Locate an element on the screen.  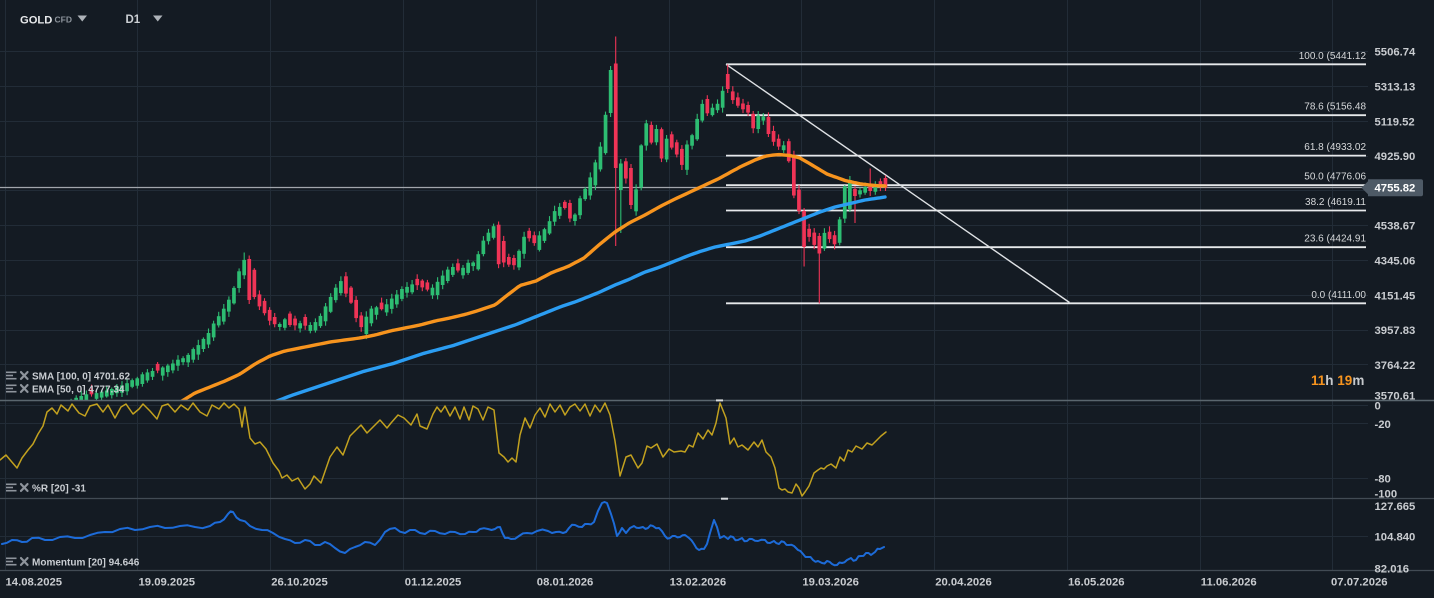
svg-text: -20 is located at coordinates (1383, 425).